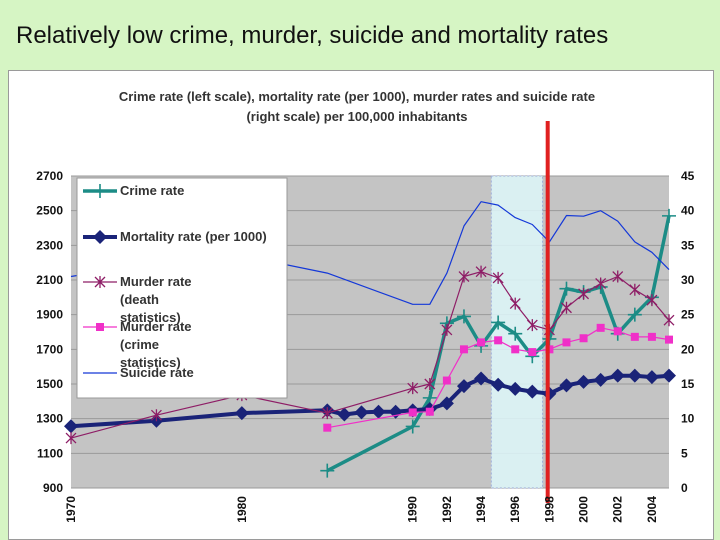  I want to click on legend-label-line: statistics), so click(150, 362).